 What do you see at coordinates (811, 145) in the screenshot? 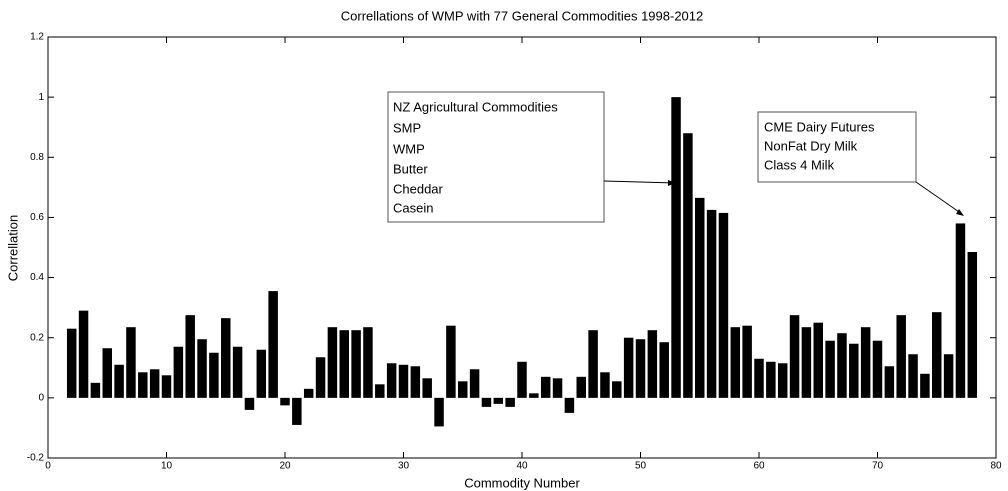
I see `annotation-text: NonFat Dry Milk` at bounding box center [811, 145].